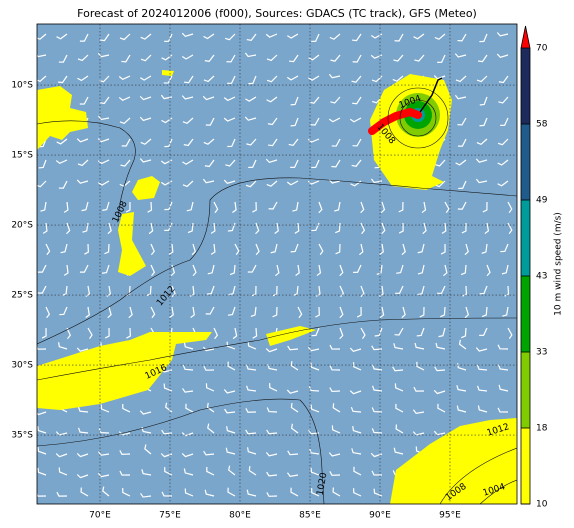  Describe the element at coordinates (22, 296) in the screenshot. I see `lat-label: 25°S` at that location.